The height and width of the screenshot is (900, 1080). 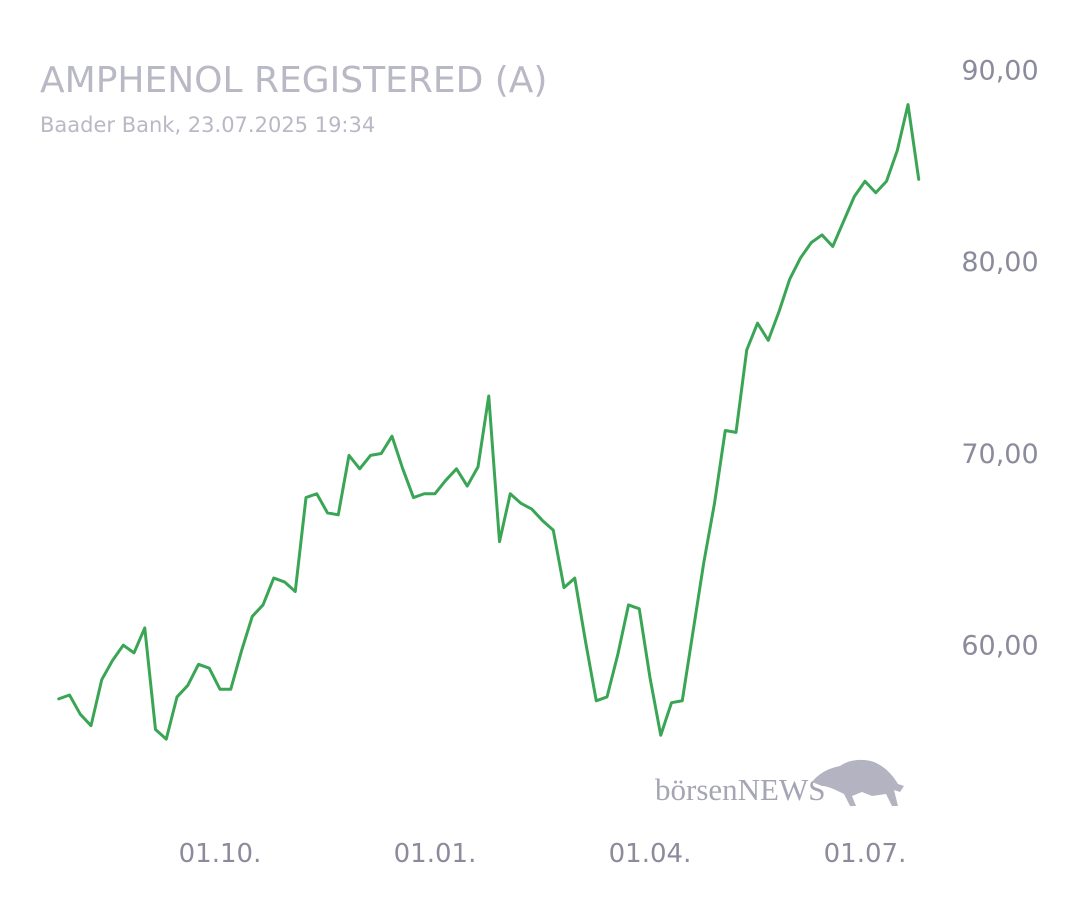 I want to click on x-tick-label: 01.01., so click(x=435, y=854).